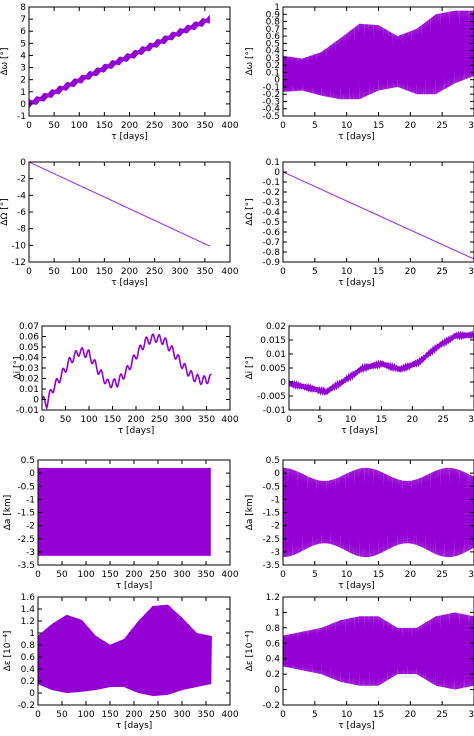 This screenshot has width=474, height=736. What do you see at coordinates (29, 338) in the screenshot?
I see `y-tick-label: 0.06` at bounding box center [29, 338].